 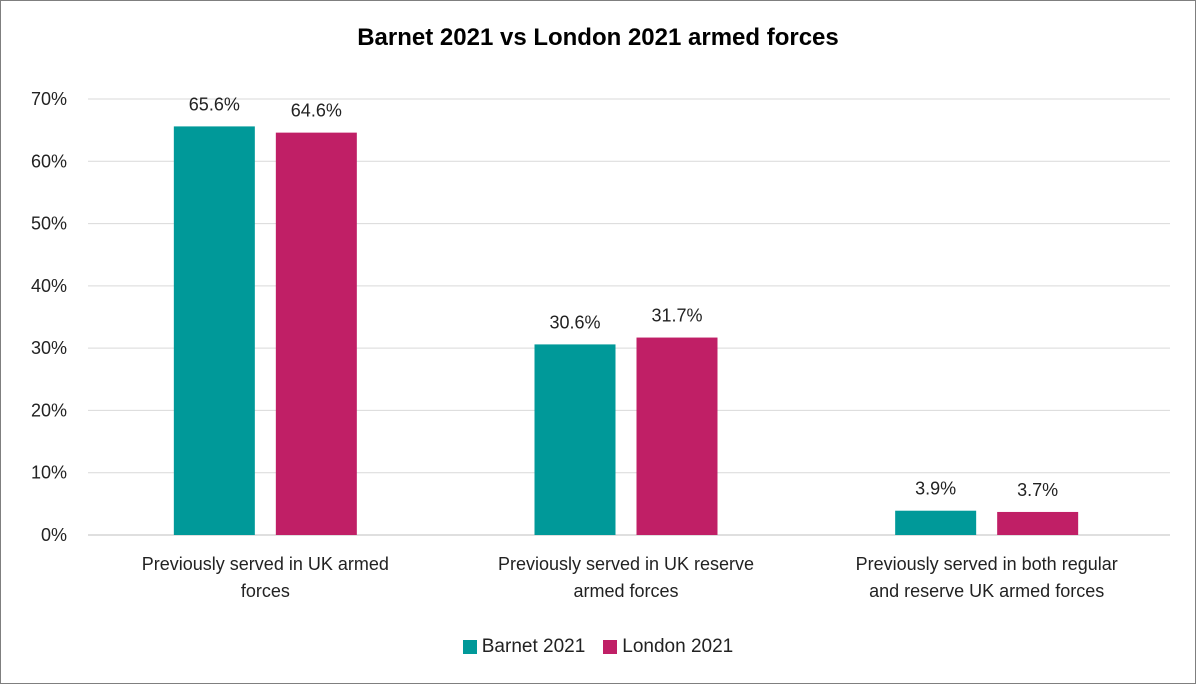 I want to click on category-label: forces, so click(x=265, y=591).